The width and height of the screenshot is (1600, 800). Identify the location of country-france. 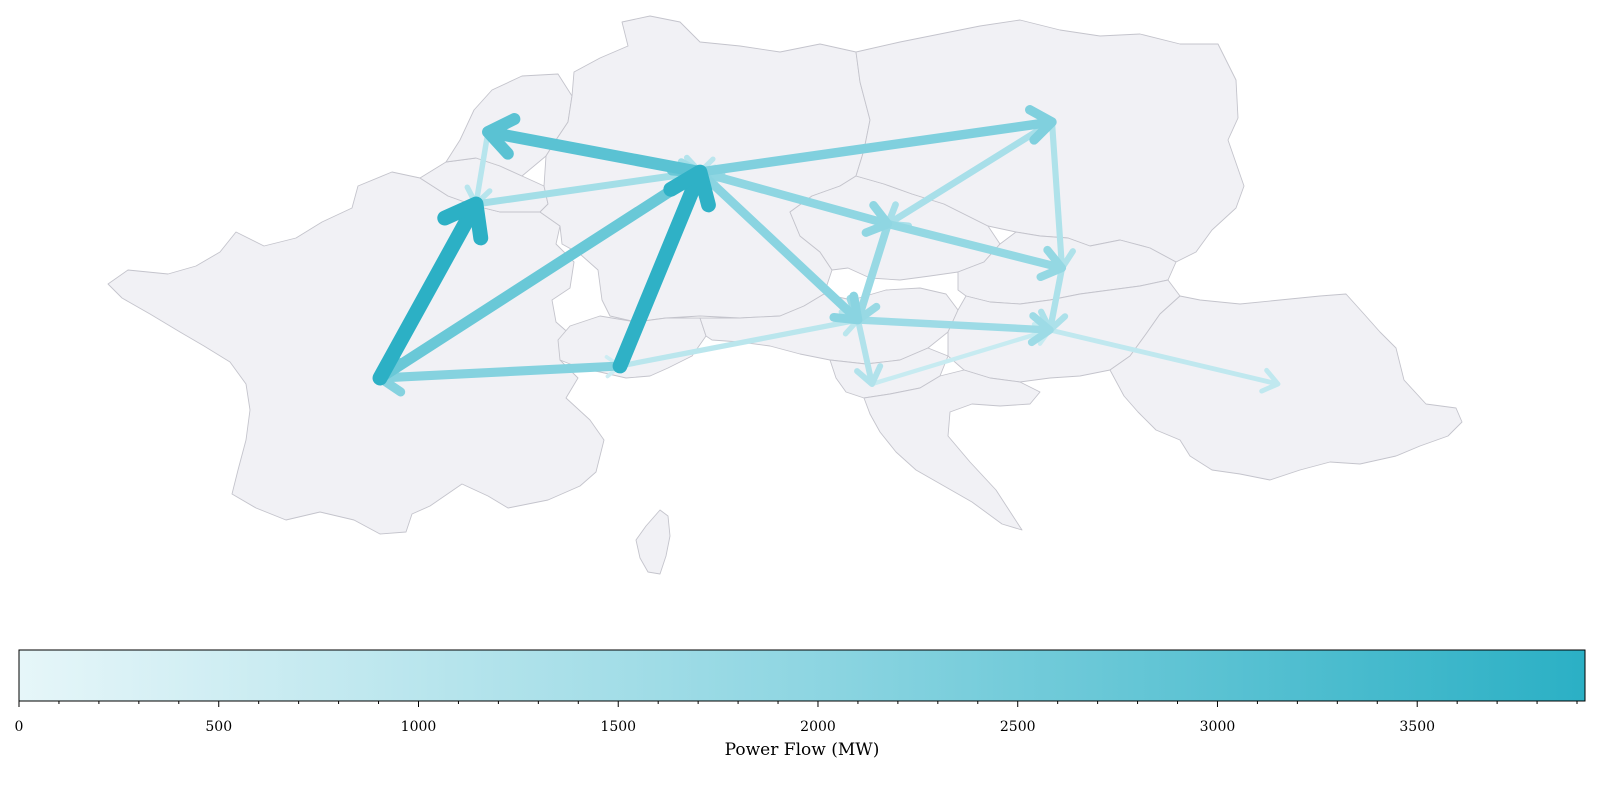
(356, 353).